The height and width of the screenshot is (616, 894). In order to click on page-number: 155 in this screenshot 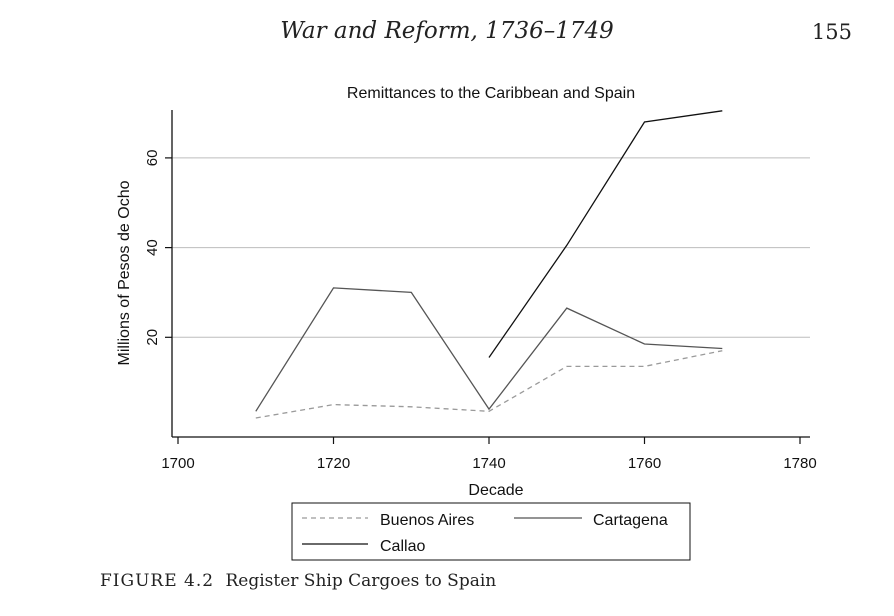, I will do `click(831, 32)`.